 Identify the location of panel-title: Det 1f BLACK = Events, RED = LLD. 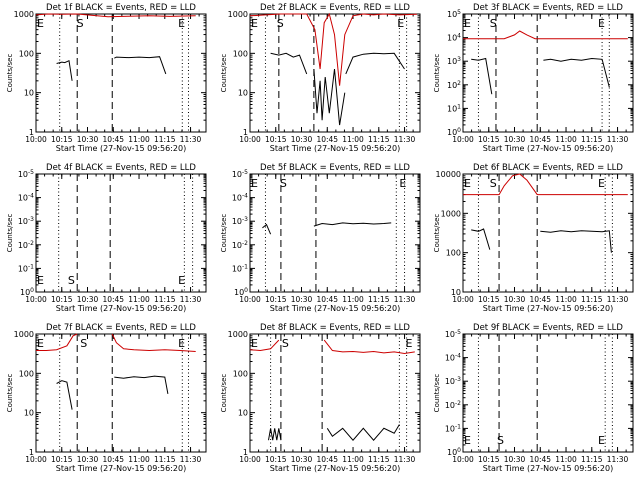
(121, 8).